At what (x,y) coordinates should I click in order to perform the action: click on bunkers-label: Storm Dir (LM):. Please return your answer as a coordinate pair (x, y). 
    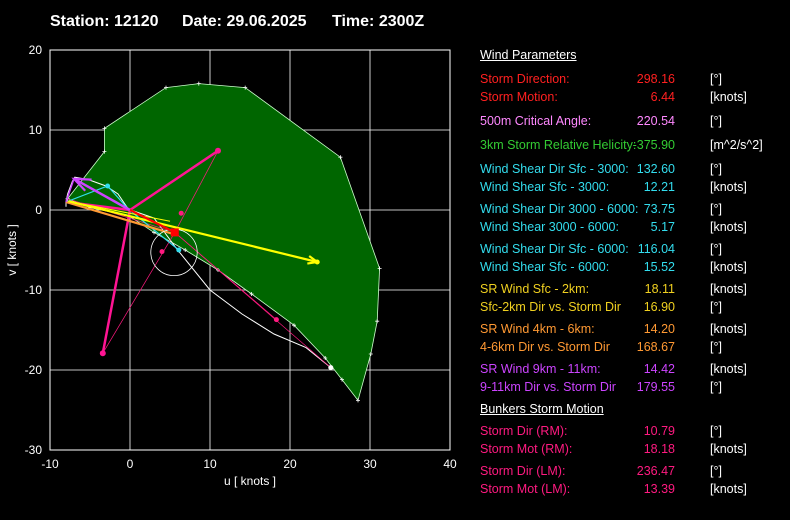
    Looking at the image, I should click on (523, 471).